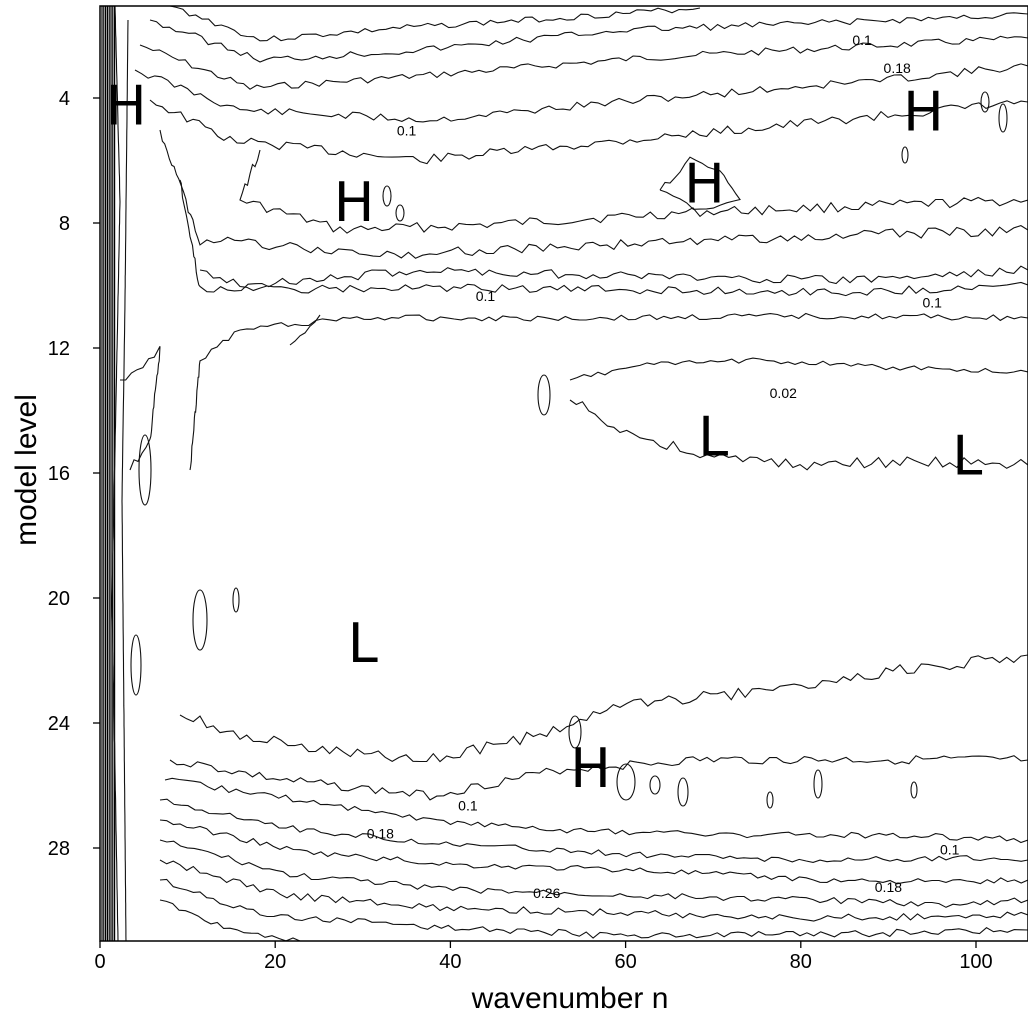 Image resolution: width=1028 pixels, height=1021 pixels. I want to click on y-axis: 4 8 12 16 20 24 28, so click(74, 474).